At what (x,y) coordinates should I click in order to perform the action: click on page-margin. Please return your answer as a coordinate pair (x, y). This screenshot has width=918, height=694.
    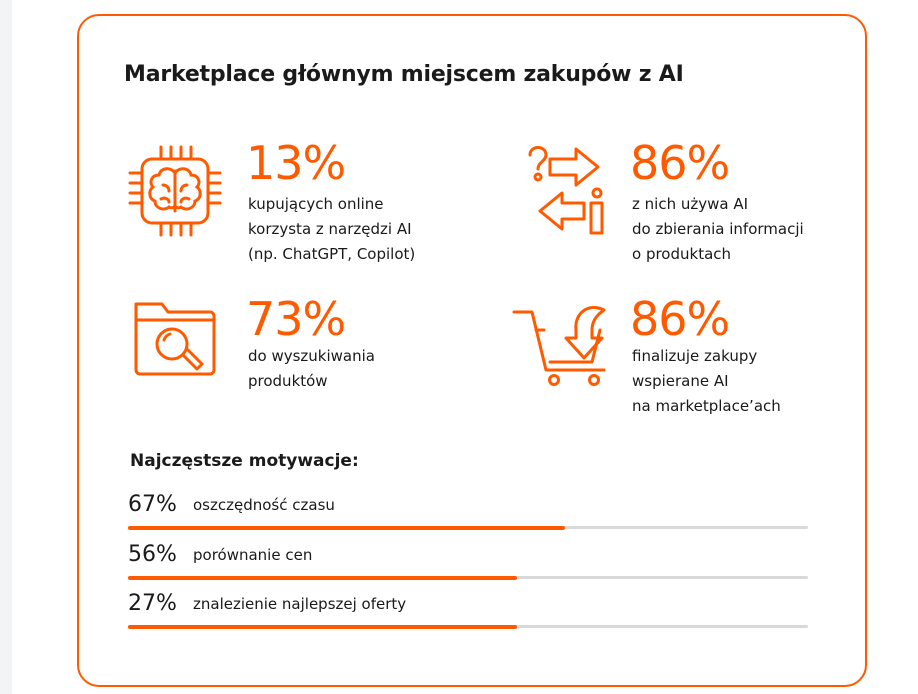
    Looking at the image, I should click on (6, 347).